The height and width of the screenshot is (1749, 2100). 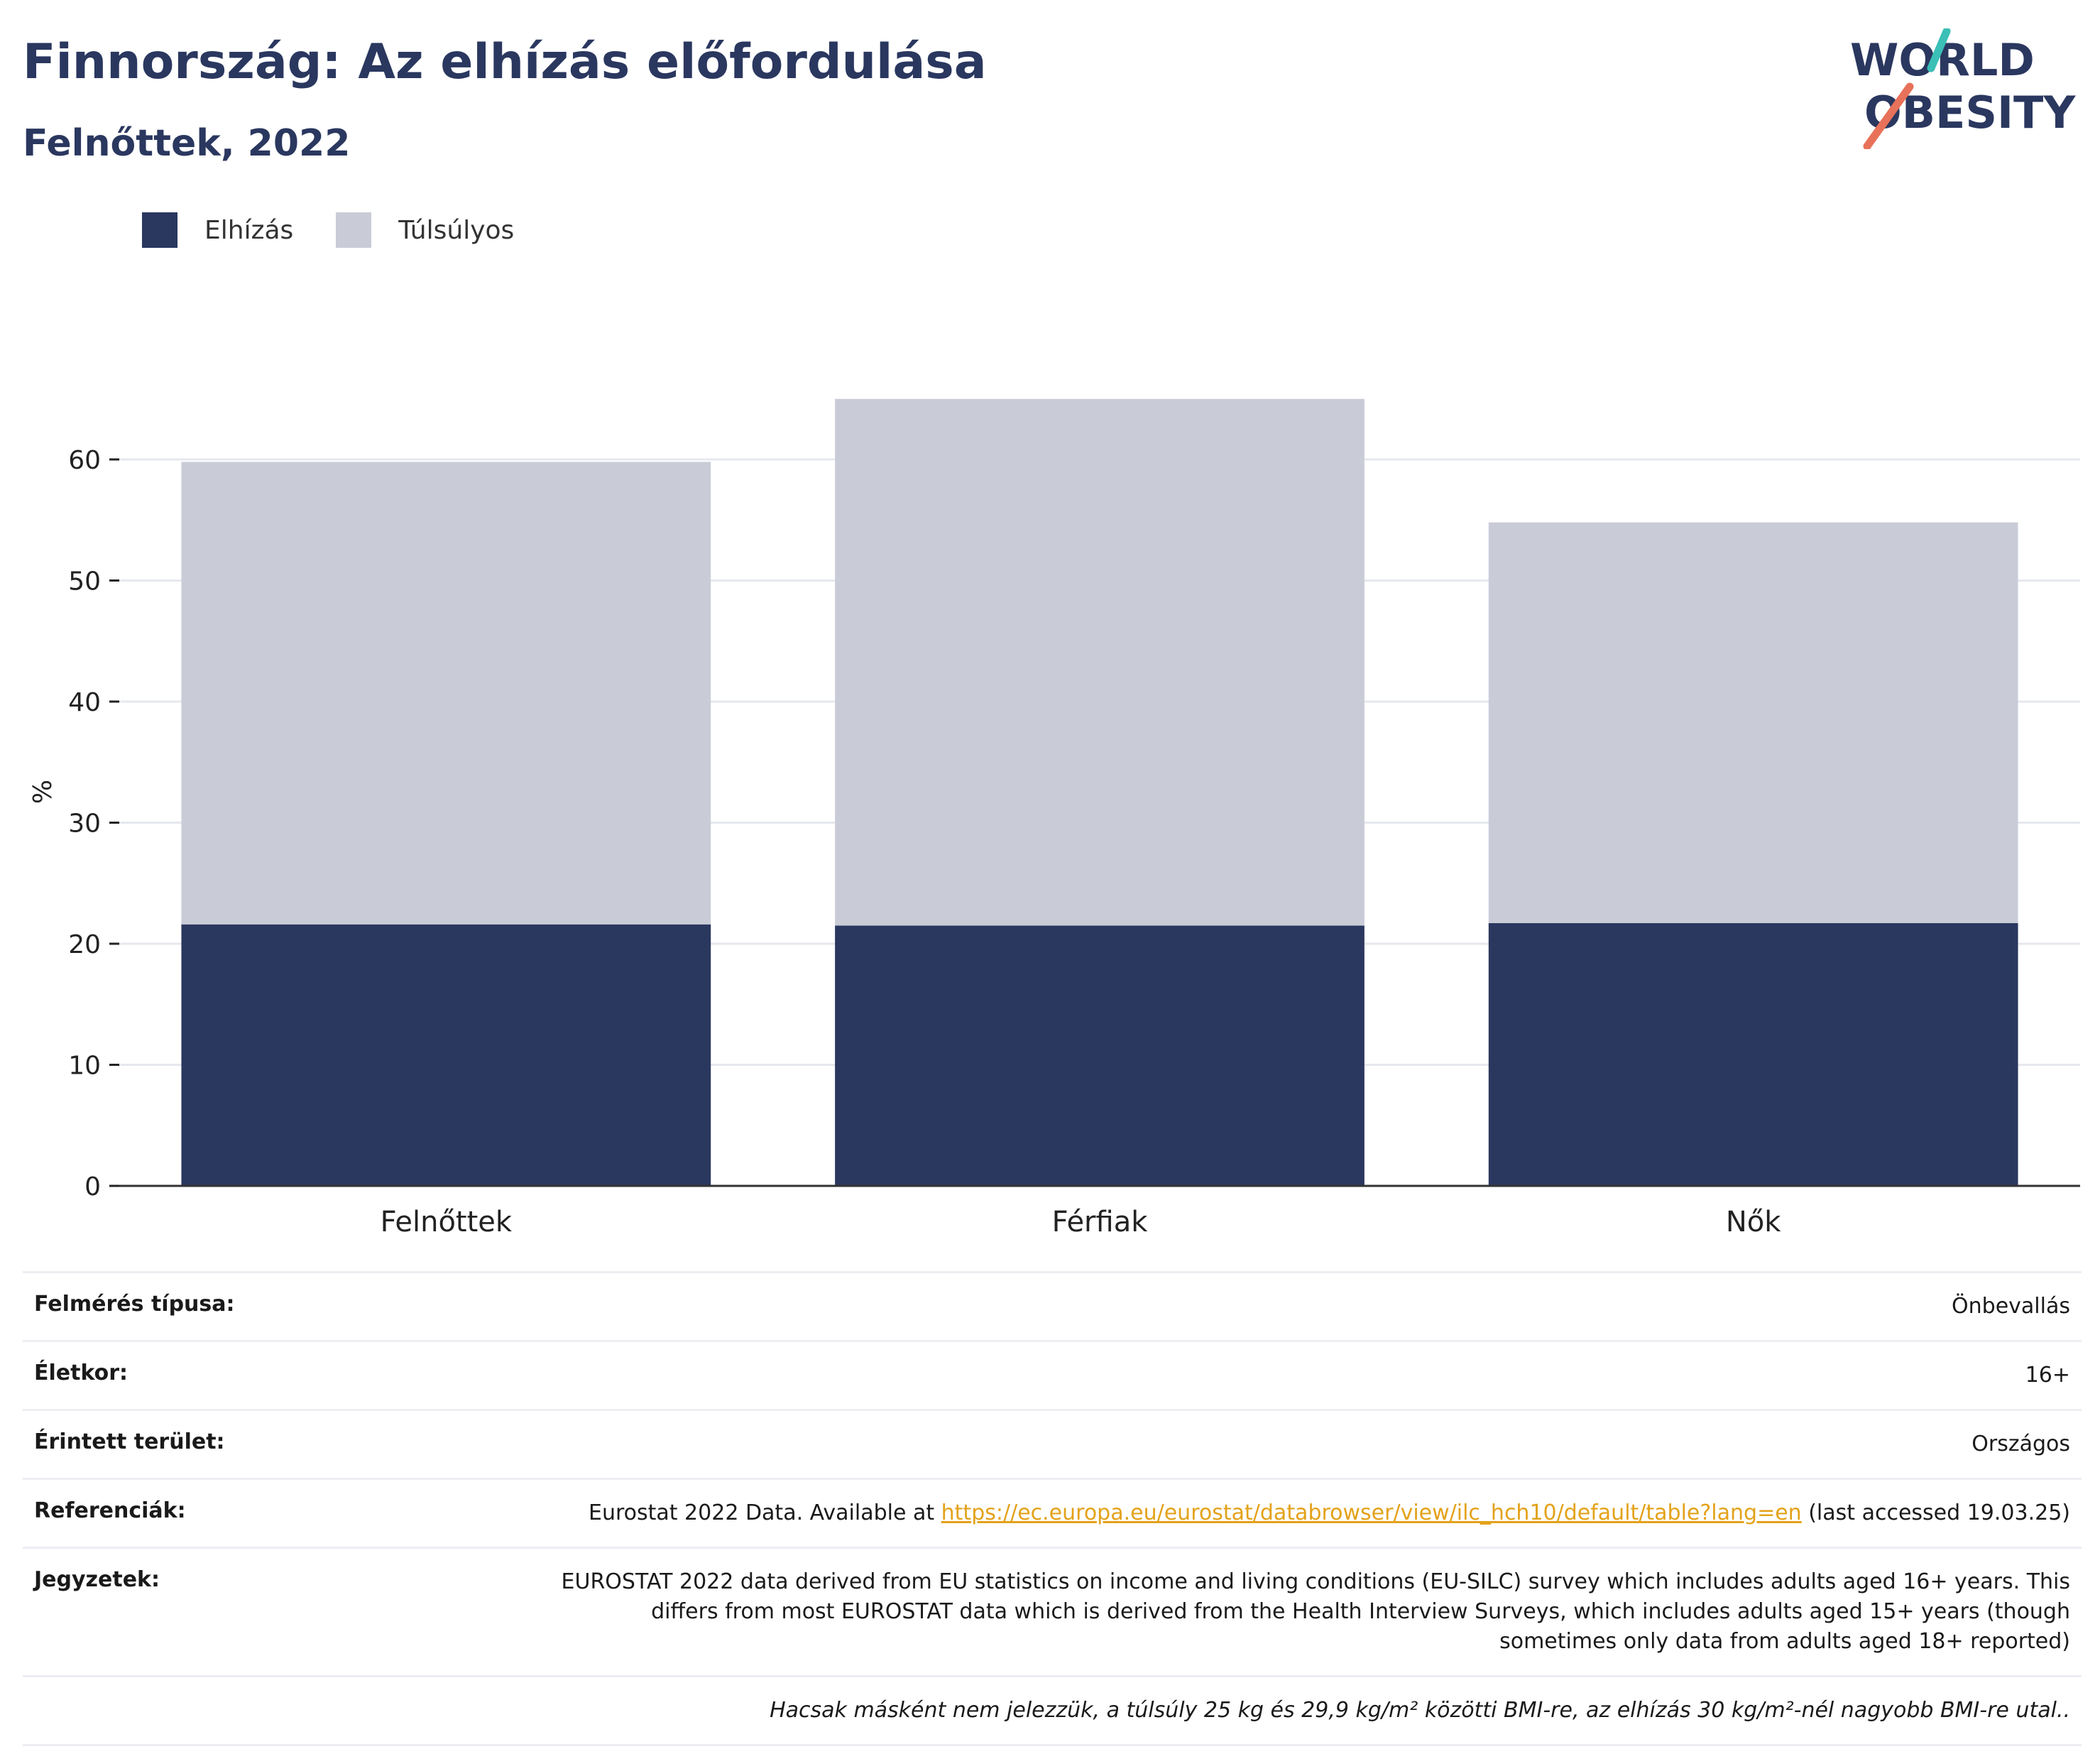 I want to click on references-label: Referenciák:, so click(x=110, y=1510).